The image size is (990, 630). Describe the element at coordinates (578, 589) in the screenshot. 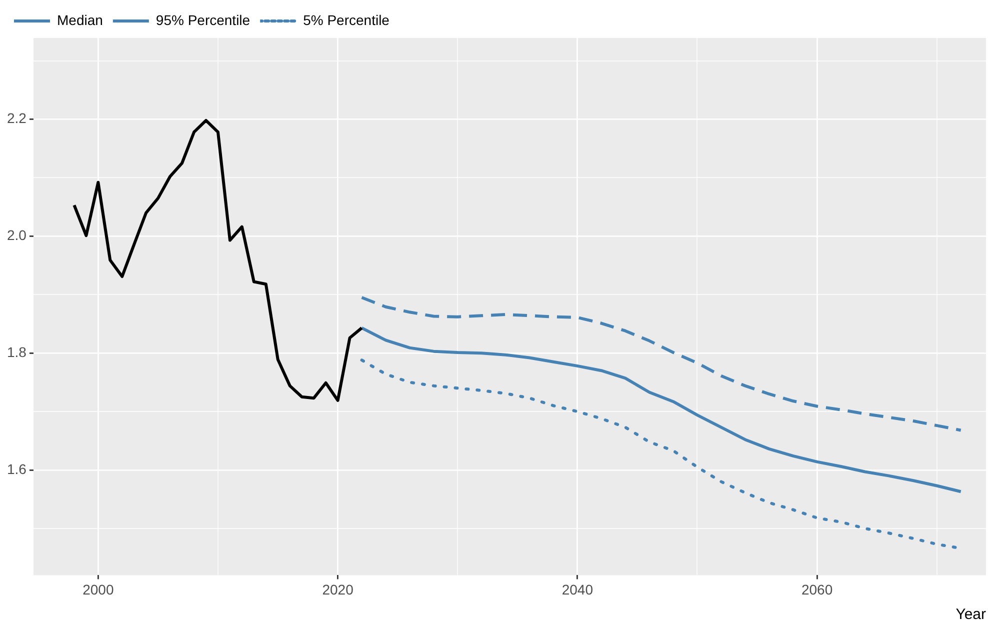

I see `x-tick-label: 2040` at that location.